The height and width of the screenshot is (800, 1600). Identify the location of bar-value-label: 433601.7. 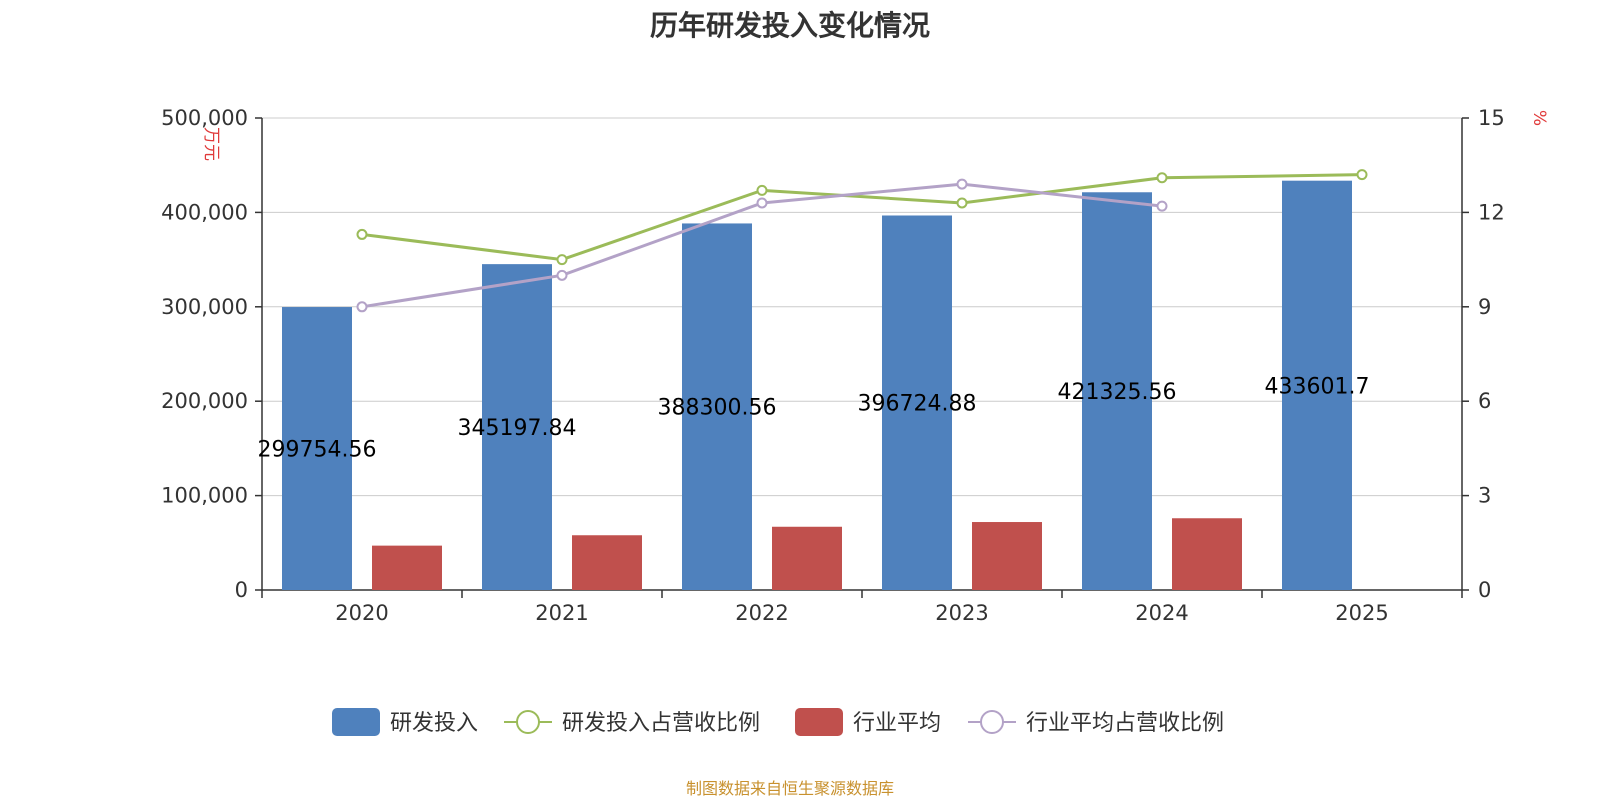
(1317, 386).